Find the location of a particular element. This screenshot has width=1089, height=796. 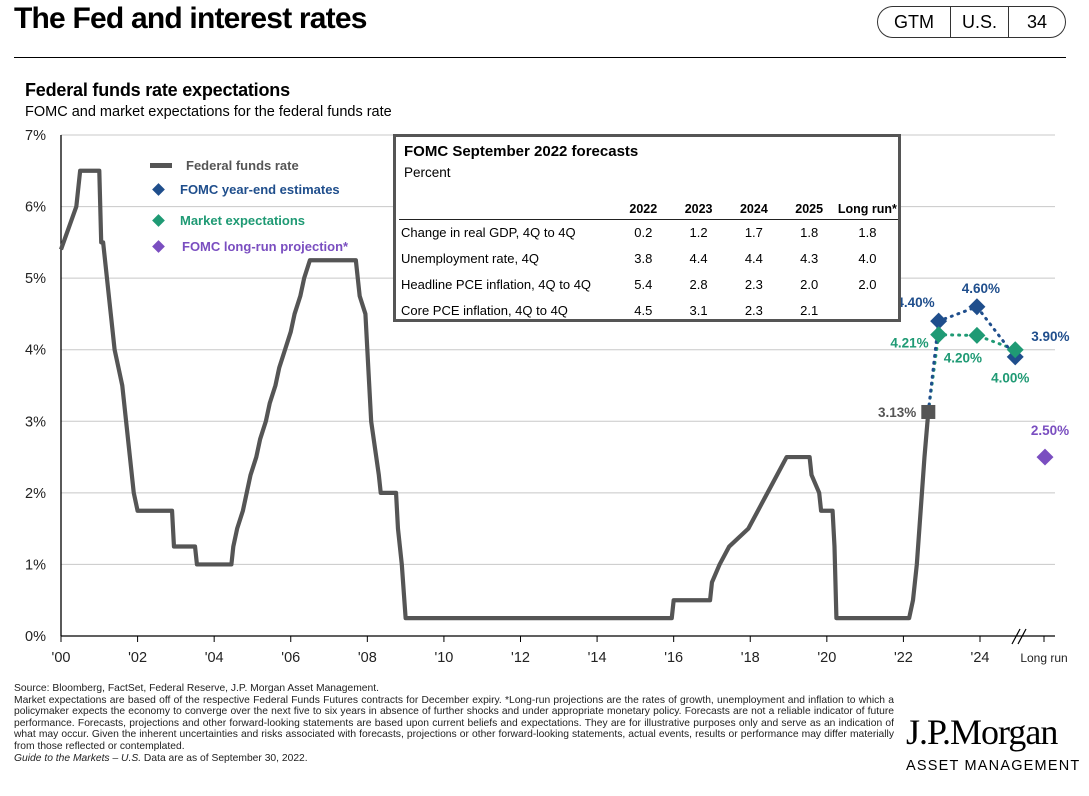

guide-title: Guide to the Markets – U.S. is located at coordinates (78, 758).